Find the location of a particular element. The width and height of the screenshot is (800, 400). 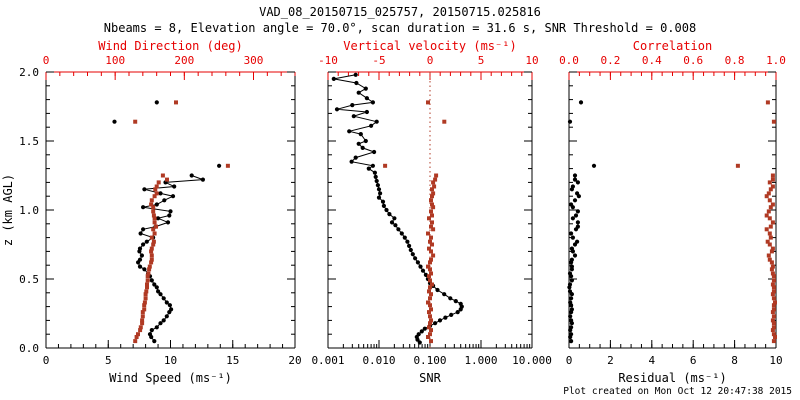

svg-text: Residual (ms⁻¹) is located at coordinates (672, 378).